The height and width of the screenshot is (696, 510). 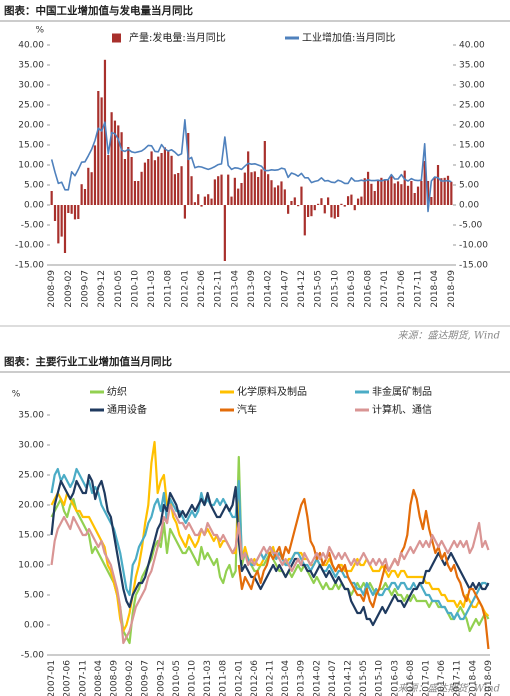 What do you see at coordinates (472, 86) in the screenshot?
I see `y2-tick-label: 30.00` at bounding box center [472, 86].